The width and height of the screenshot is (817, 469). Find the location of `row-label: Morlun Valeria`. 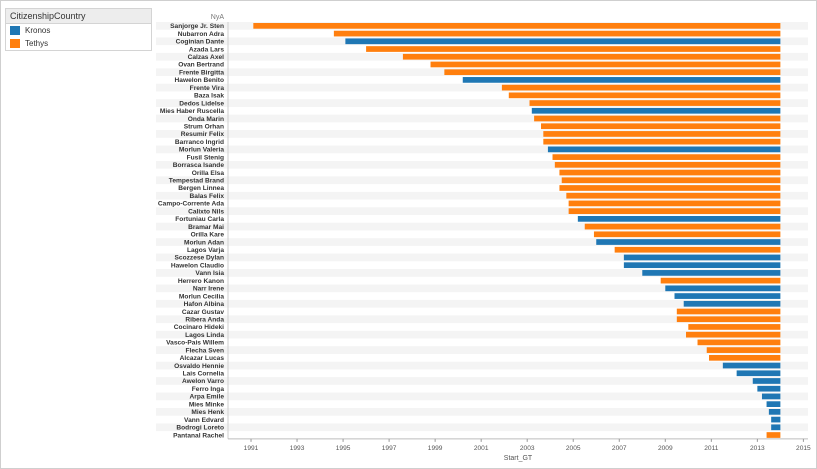

row-label: Morlun Valeria is located at coordinates (201, 150).